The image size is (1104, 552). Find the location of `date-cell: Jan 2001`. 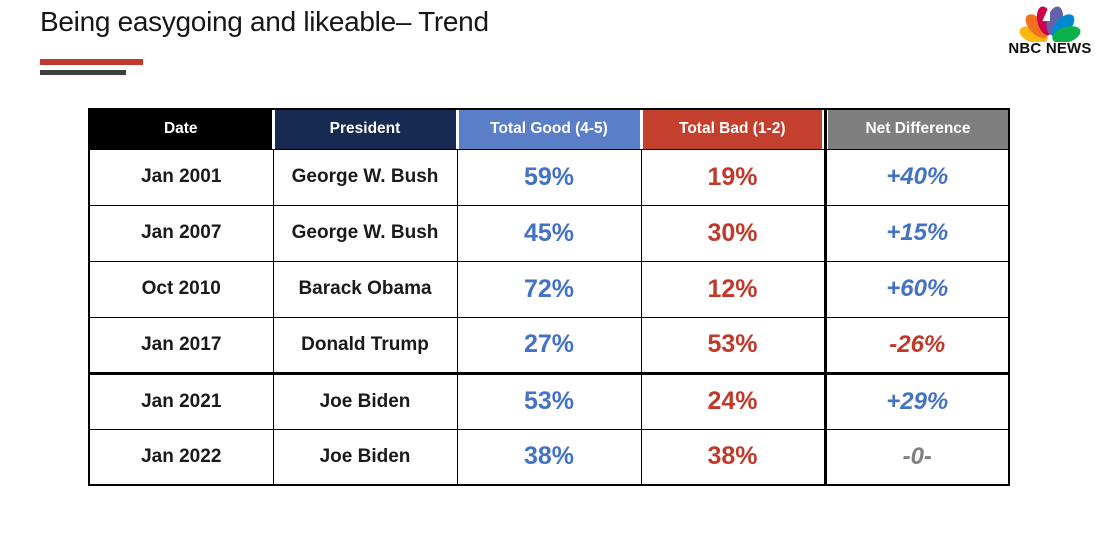

date-cell: Jan 2001 is located at coordinates (181, 177).